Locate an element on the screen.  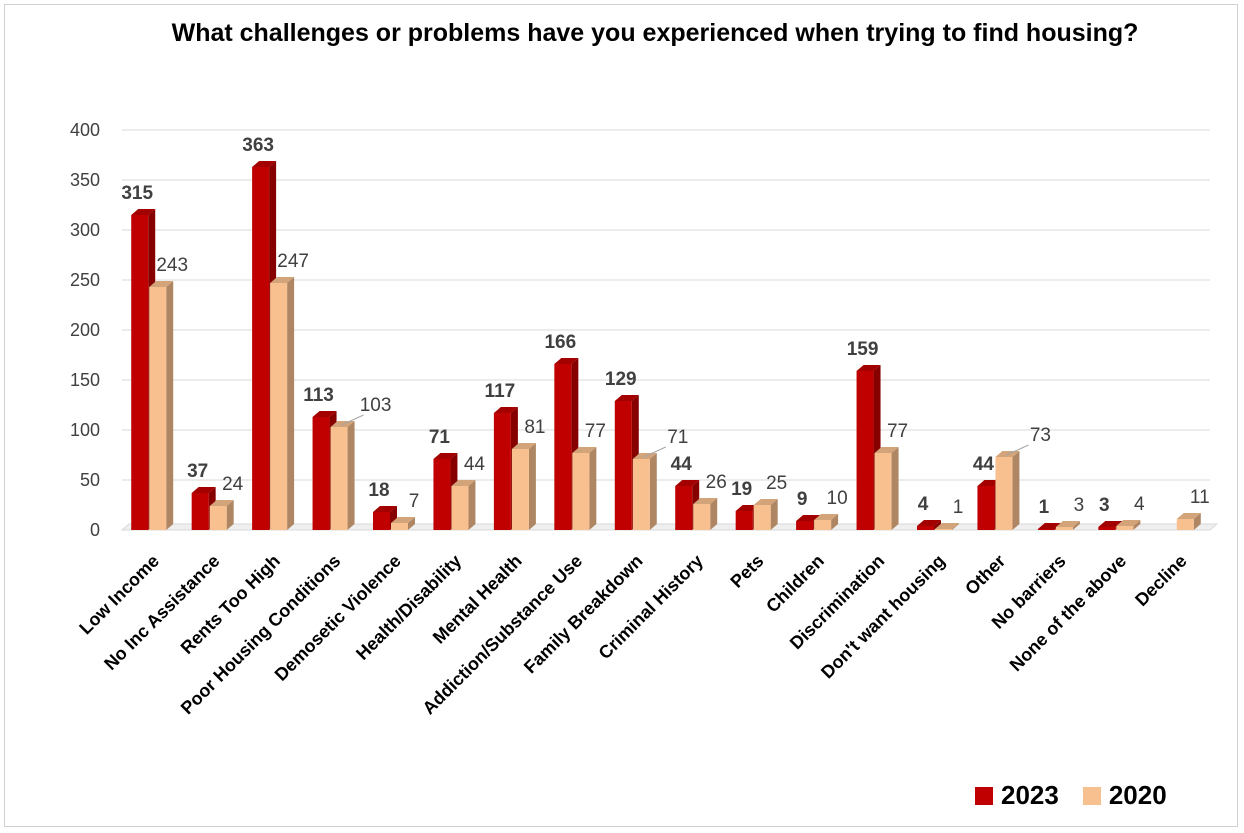
data-label-2023: 3 is located at coordinates (1104, 505).